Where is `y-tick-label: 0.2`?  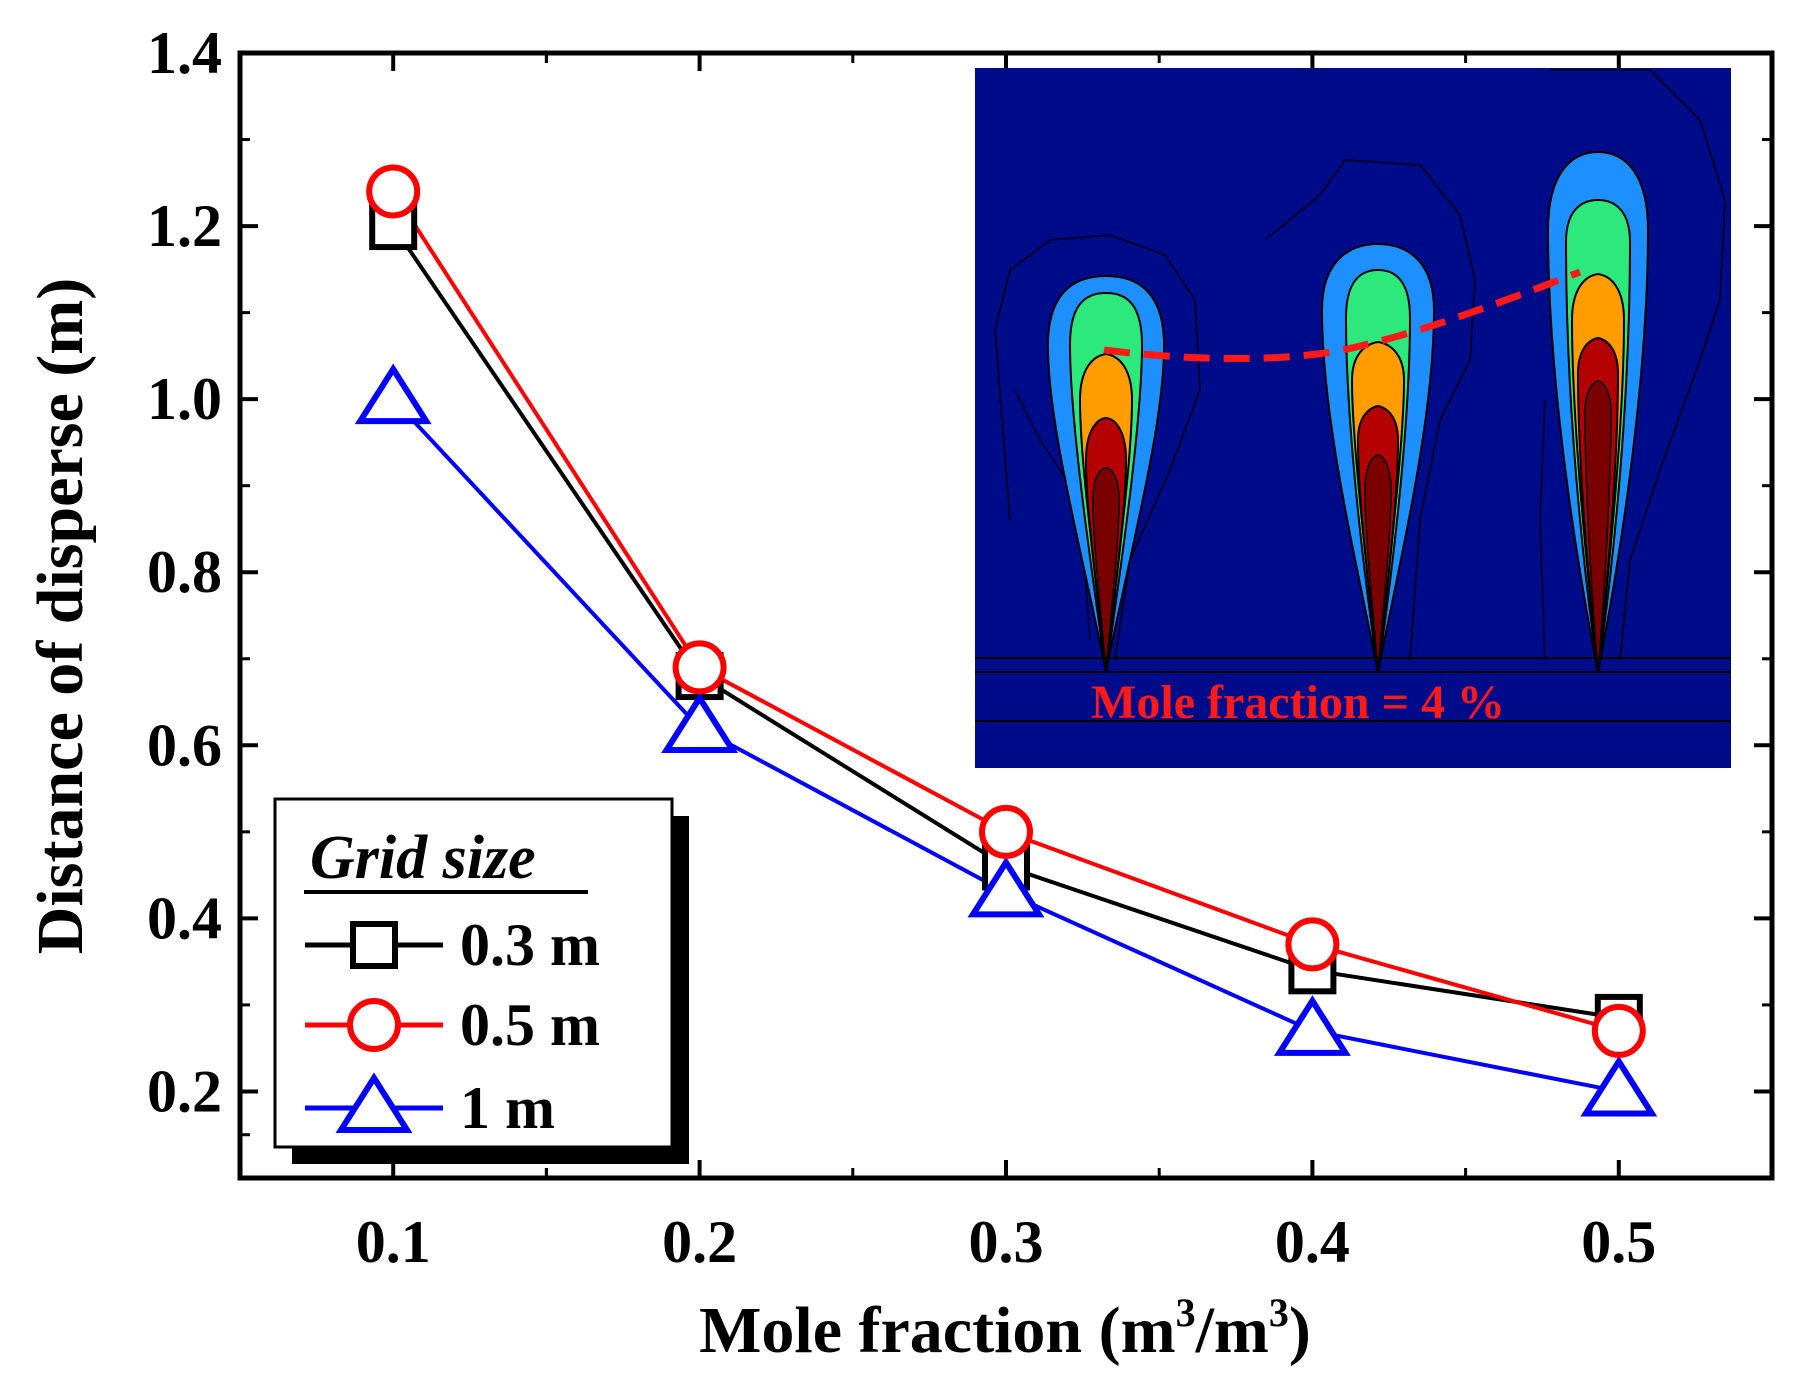 y-tick-label: 0.2 is located at coordinates (184, 1091).